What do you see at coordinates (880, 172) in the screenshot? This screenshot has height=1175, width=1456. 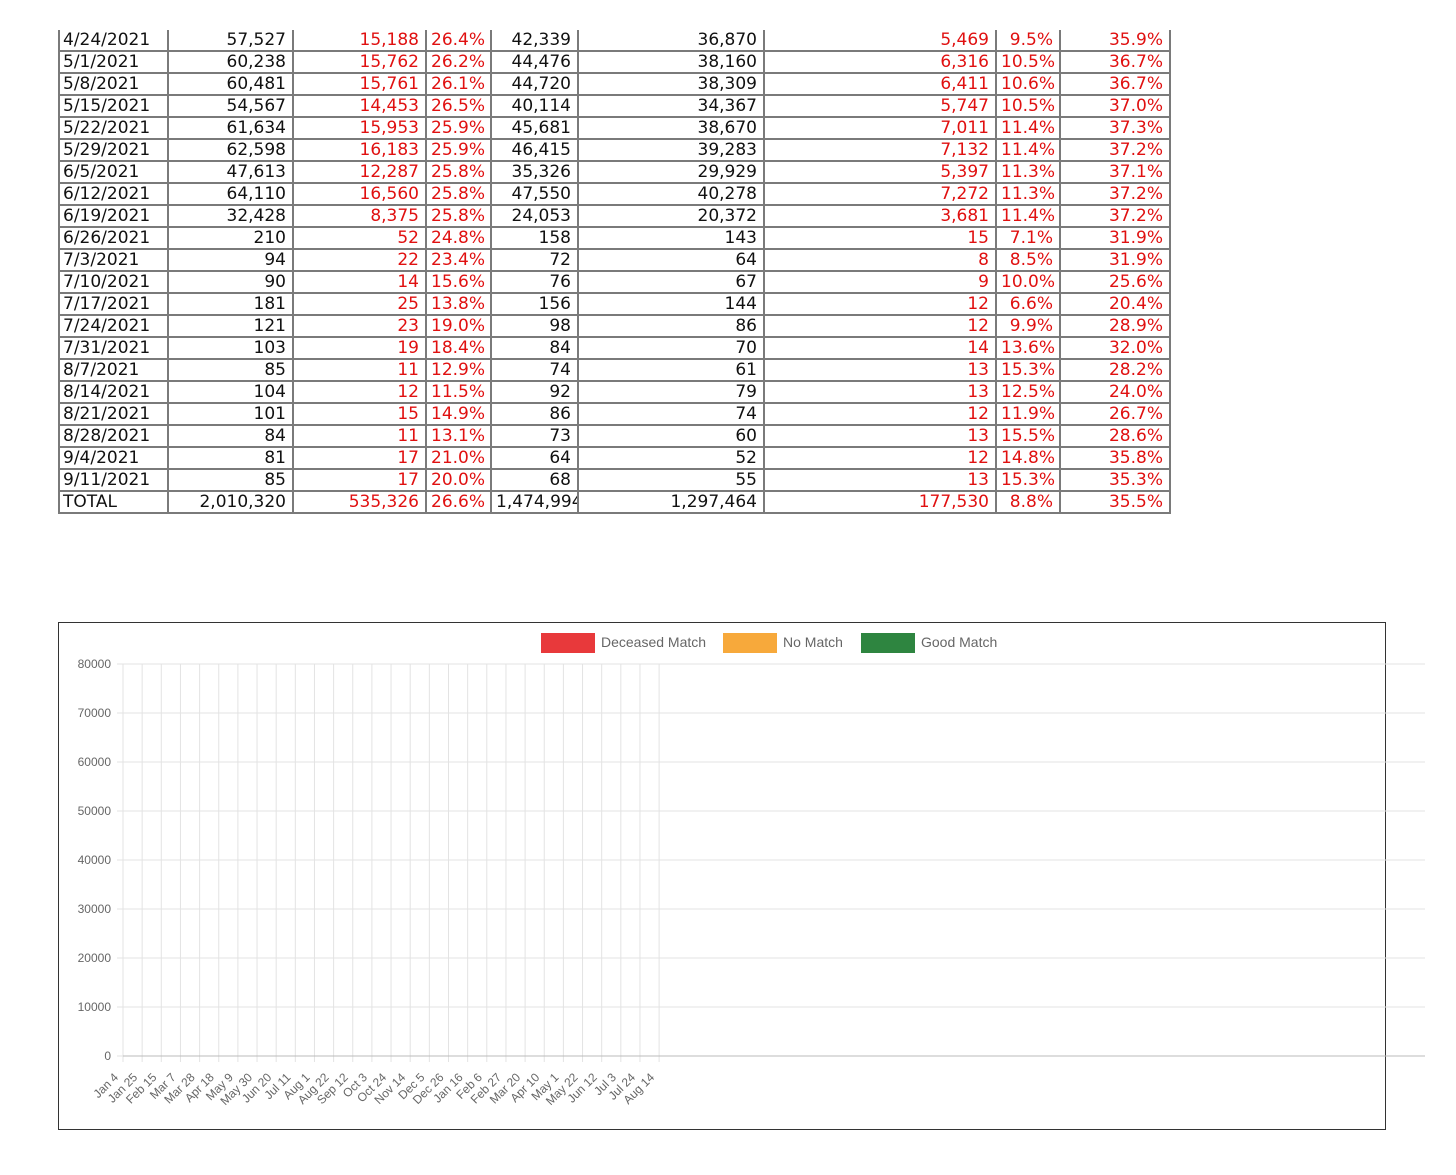 I see `table-cell: 5,397` at bounding box center [880, 172].